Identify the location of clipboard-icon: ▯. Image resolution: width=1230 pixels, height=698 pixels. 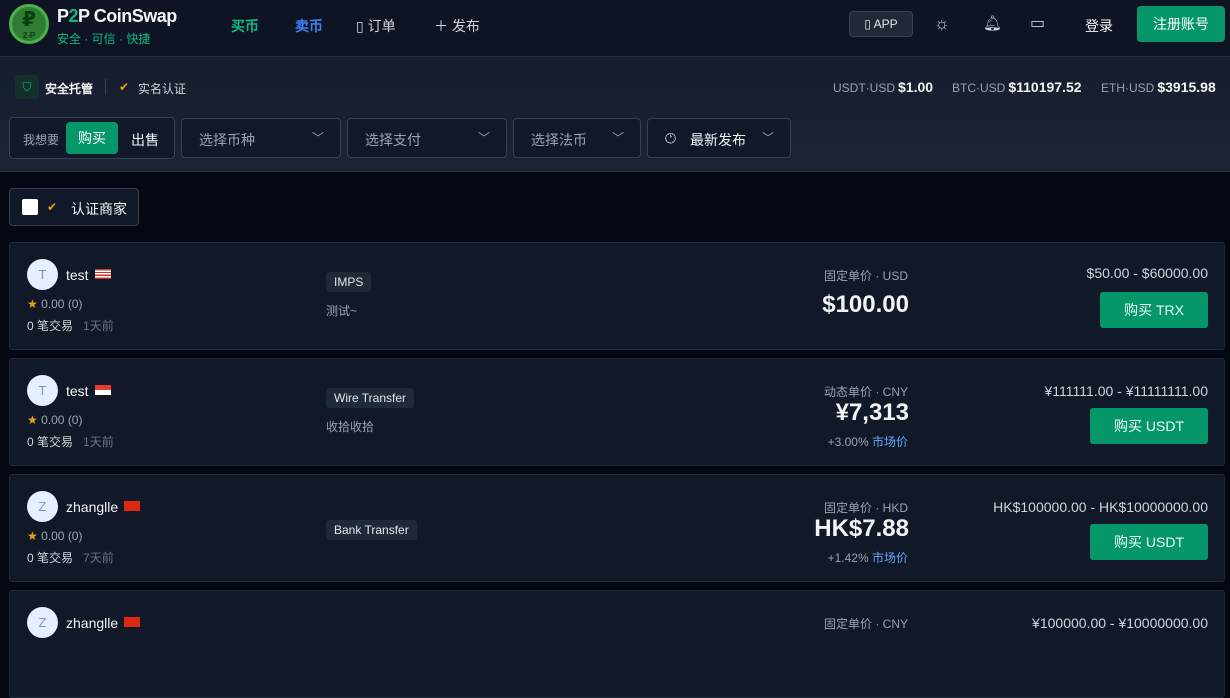
(360, 26).